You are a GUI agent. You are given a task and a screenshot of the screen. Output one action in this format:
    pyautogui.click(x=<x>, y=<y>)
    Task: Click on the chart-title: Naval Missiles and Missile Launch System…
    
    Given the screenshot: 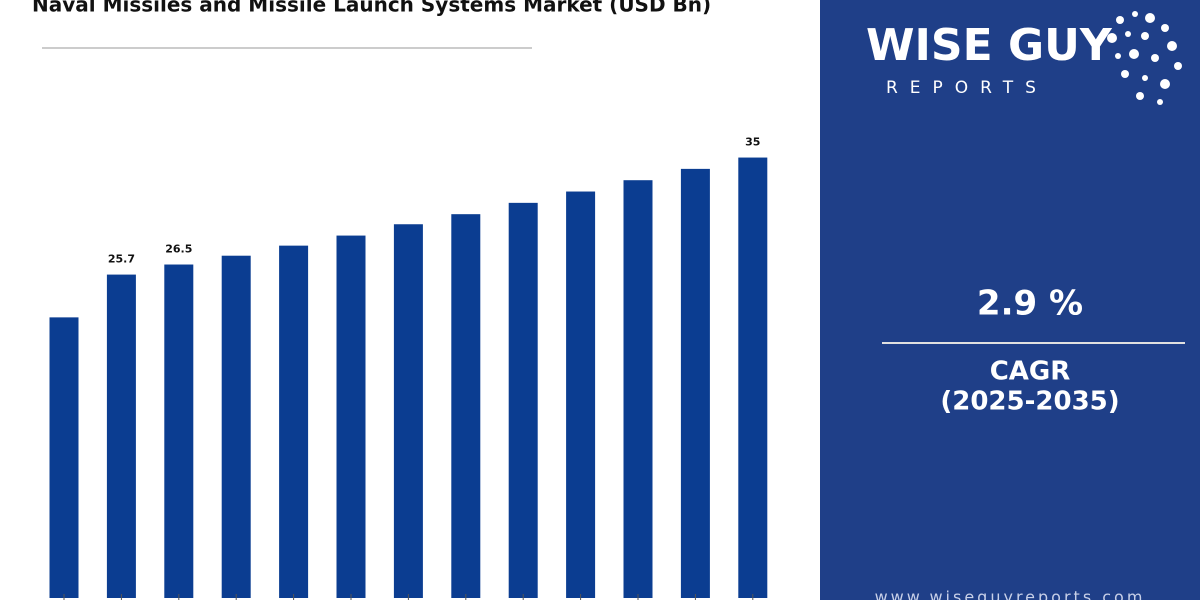 What is the action you would take?
    pyautogui.click(x=371, y=8)
    